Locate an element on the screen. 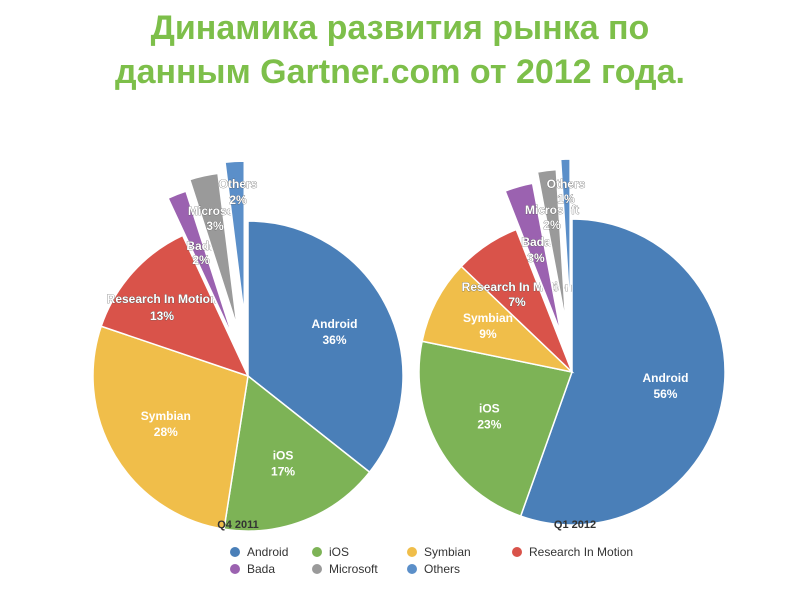 This screenshot has height=600, width=800. legend-label-ios: iOS is located at coordinates (339, 551).